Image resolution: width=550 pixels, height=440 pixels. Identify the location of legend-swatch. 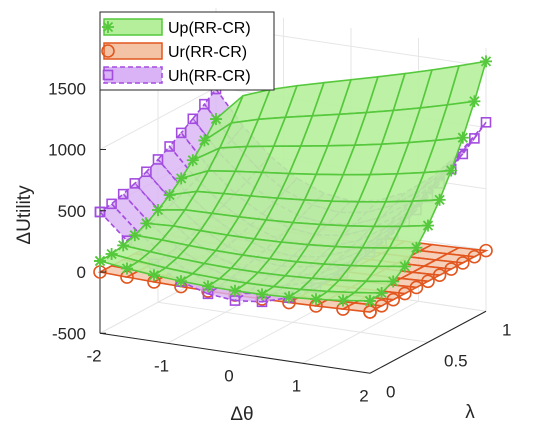
(133, 51).